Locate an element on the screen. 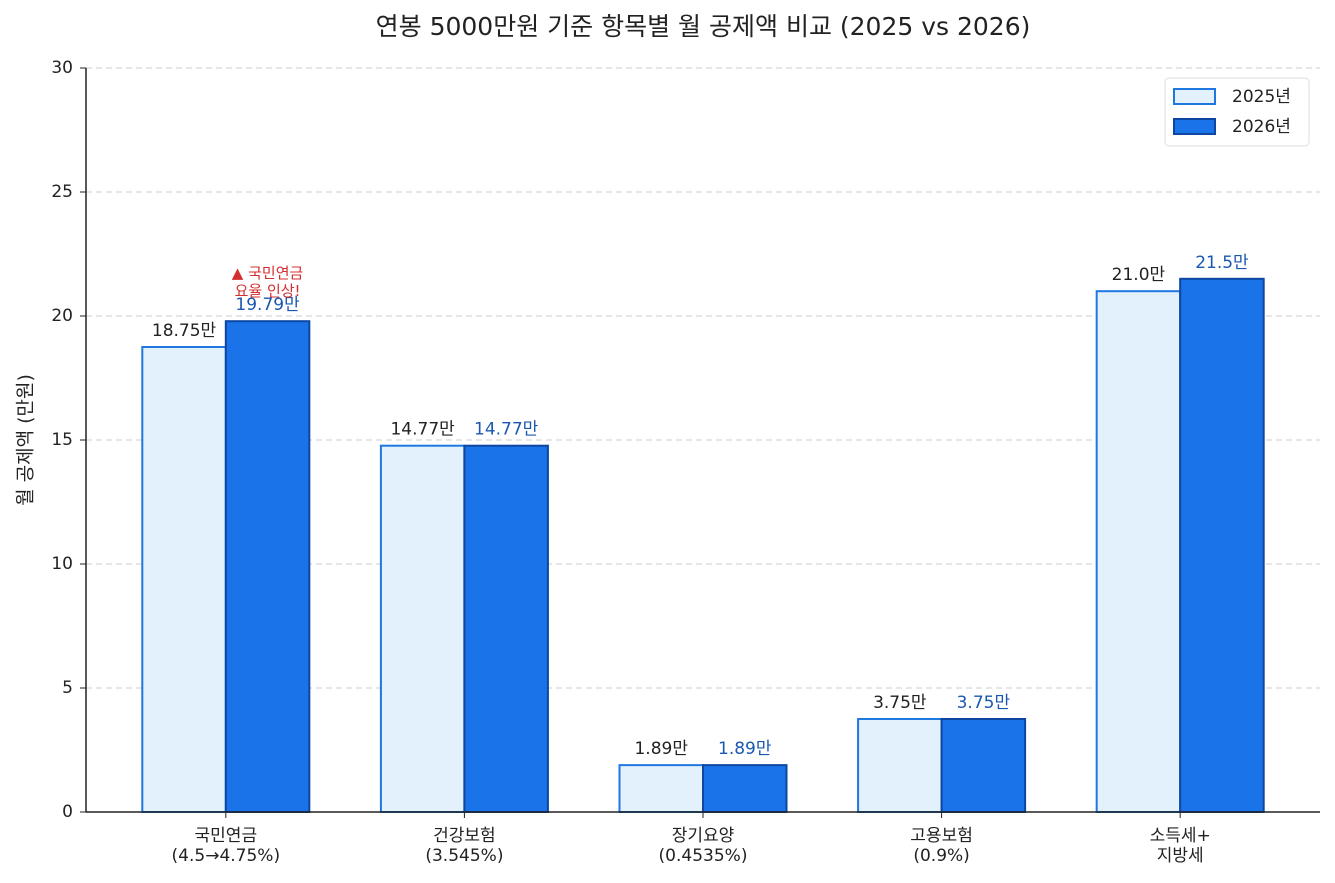  x-tick-label: 고용보험 (0.9%) is located at coordinates (941, 846).